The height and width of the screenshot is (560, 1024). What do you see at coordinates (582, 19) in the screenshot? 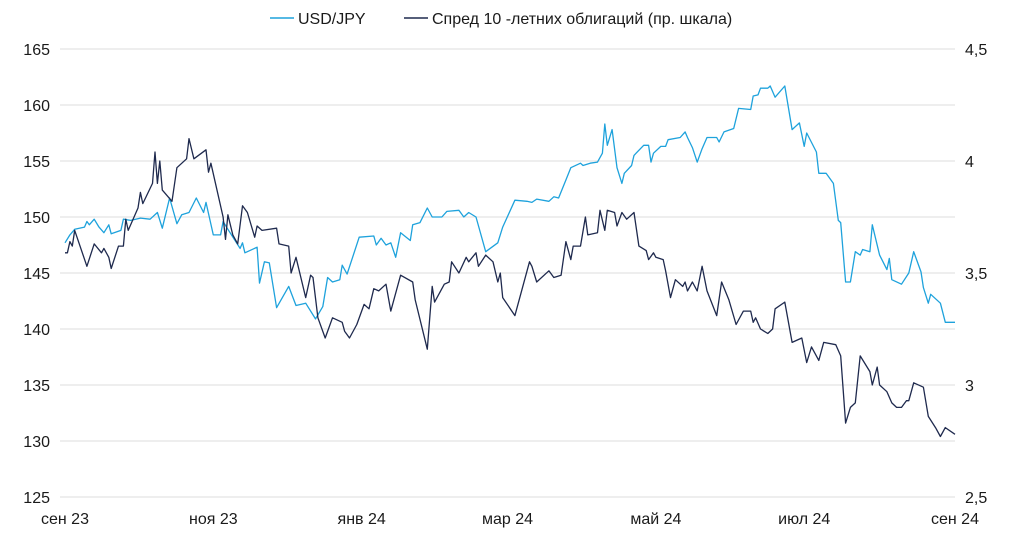
I see `legend-spread-label: Спред 10 -летних облигаций (пр. шкала)` at bounding box center [582, 19].